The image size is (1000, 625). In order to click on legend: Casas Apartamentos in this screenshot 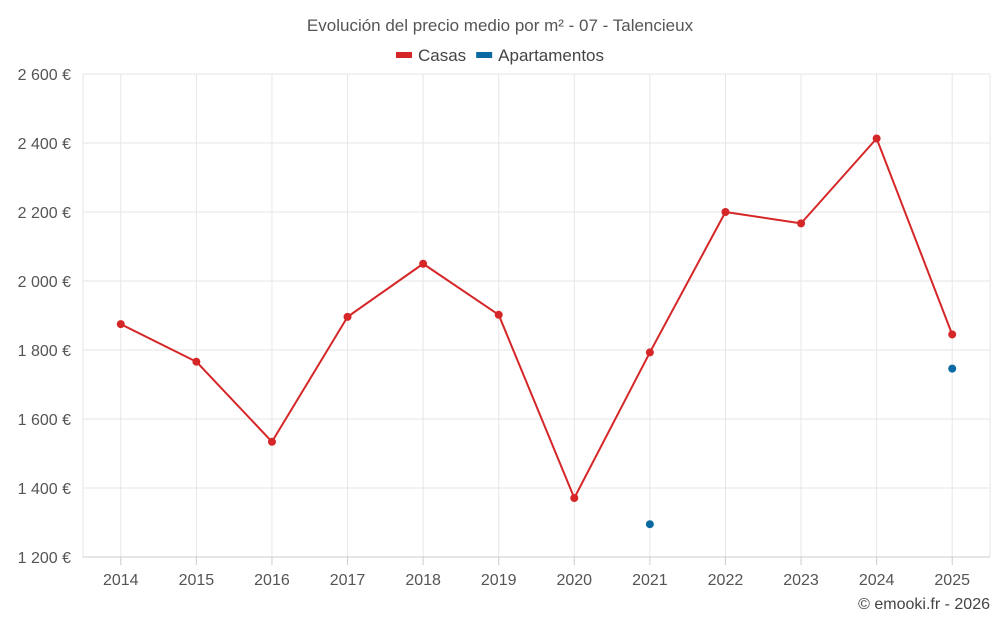, I will do `click(499, 55)`.